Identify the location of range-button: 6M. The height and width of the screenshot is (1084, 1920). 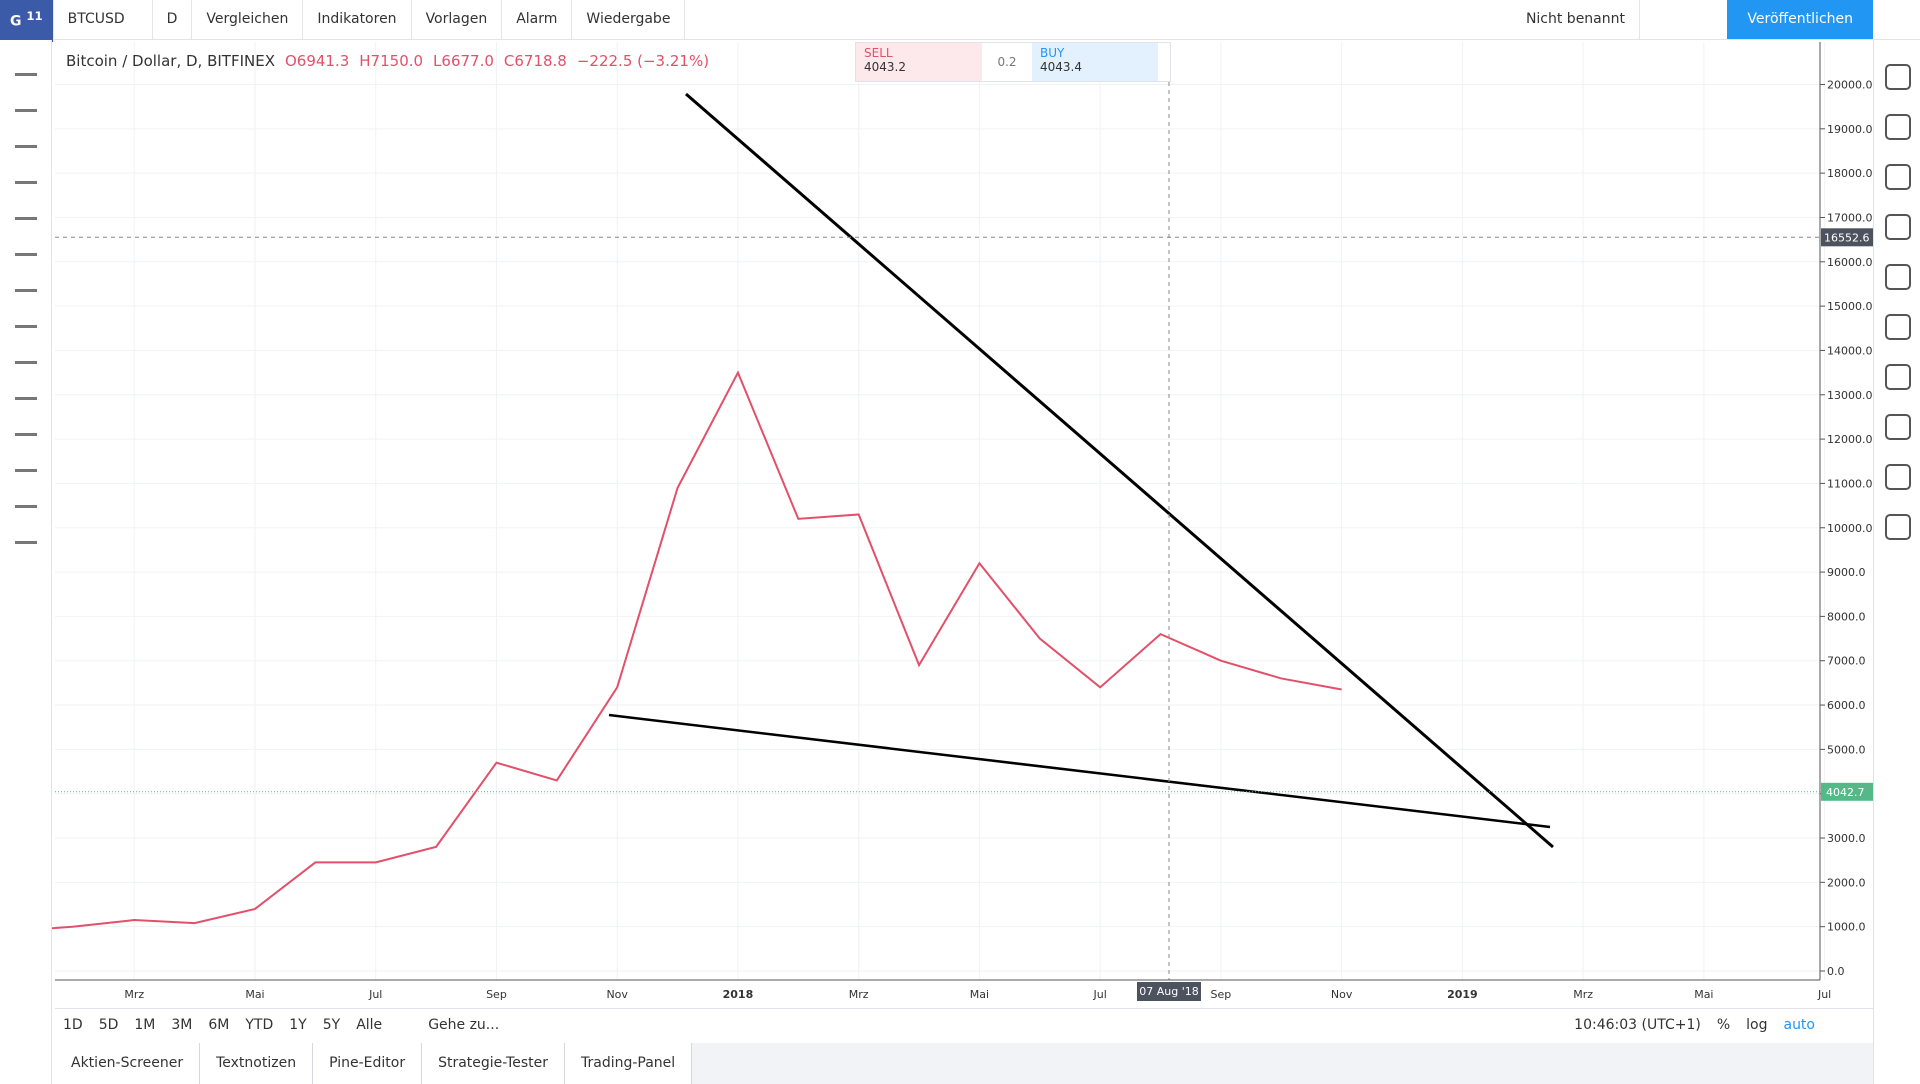
(219, 1025).